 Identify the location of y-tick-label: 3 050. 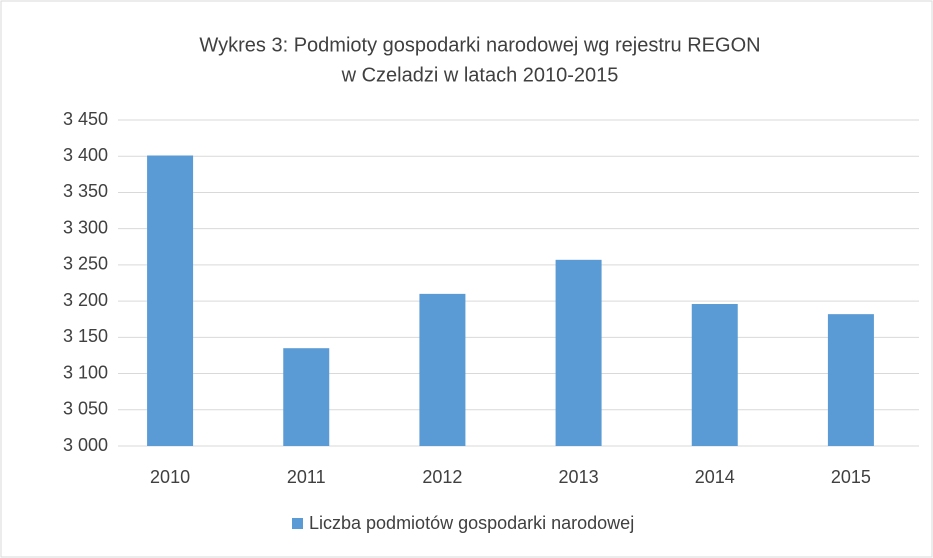
(85, 409).